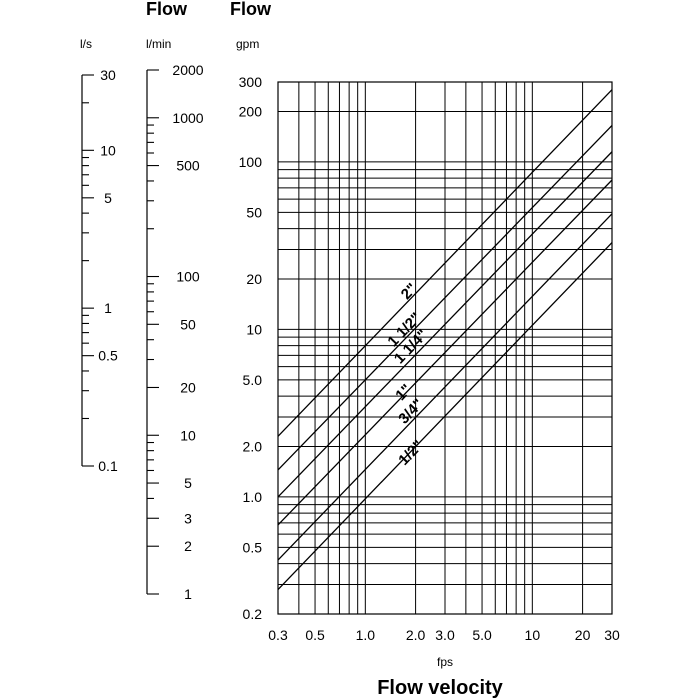  I want to click on lpm-scale: 2000 1000 500 100 50 20 10 5 3 2 1, so click(175, 332).